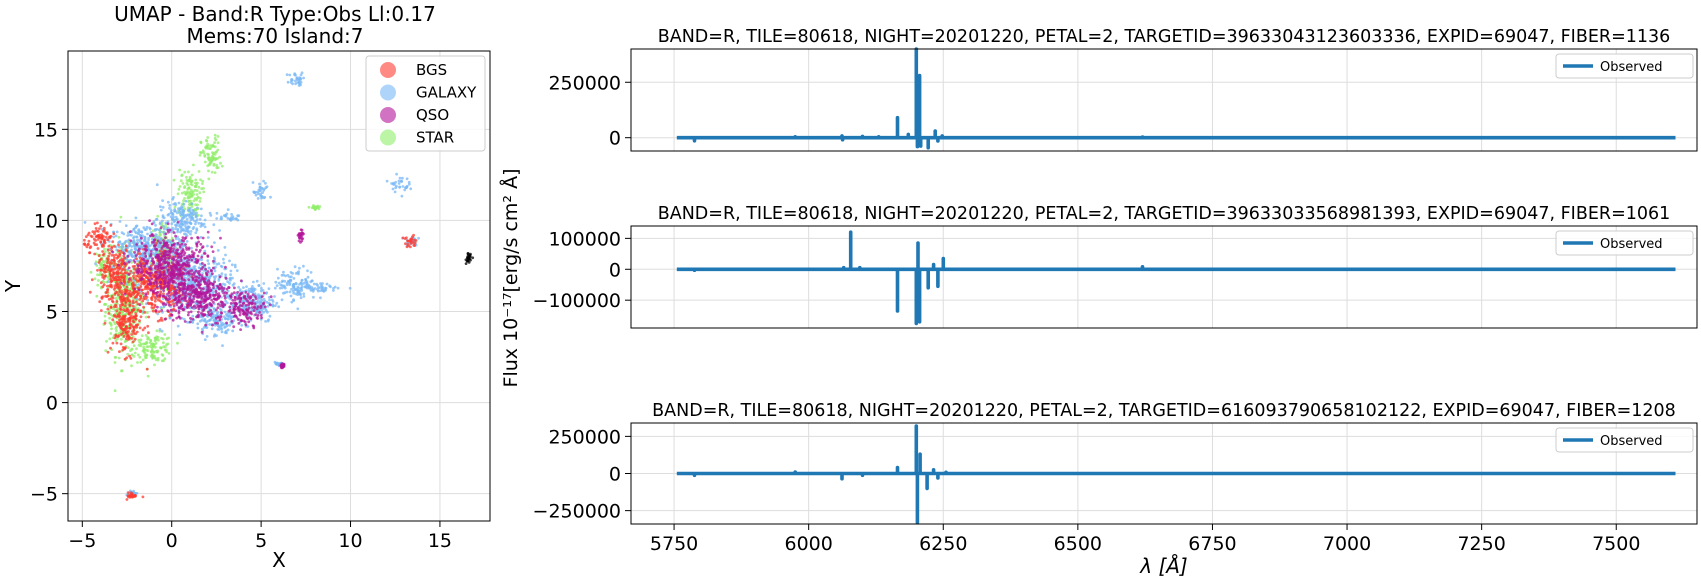 Image resolution: width=1701 pixels, height=584 pixels. I want to click on spectrum-y-tick-label: 250000, so click(584, 83).